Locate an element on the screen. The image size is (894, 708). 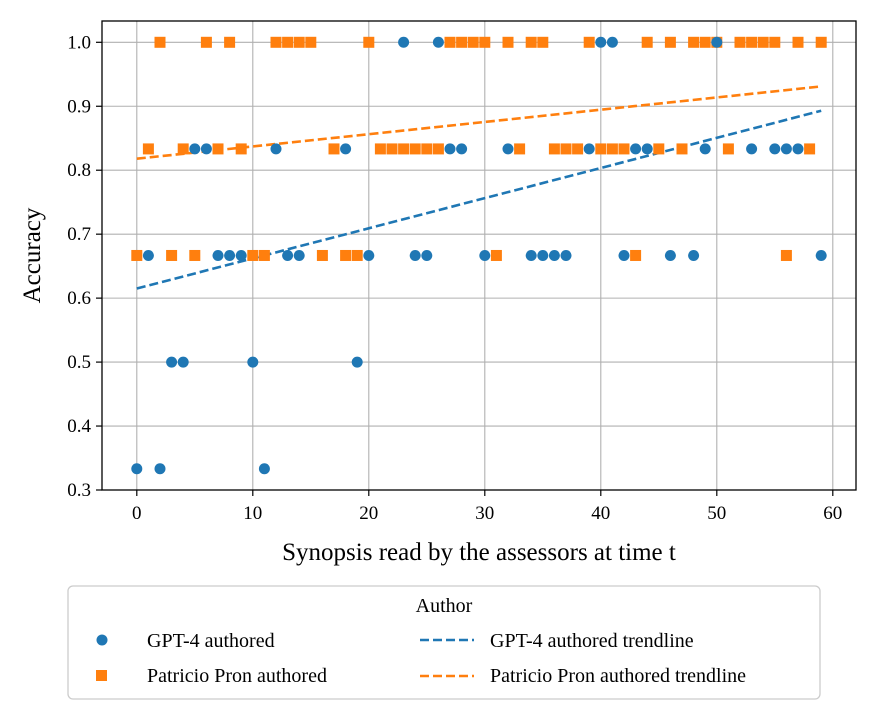
x-tick-label: 0 is located at coordinates (137, 513).